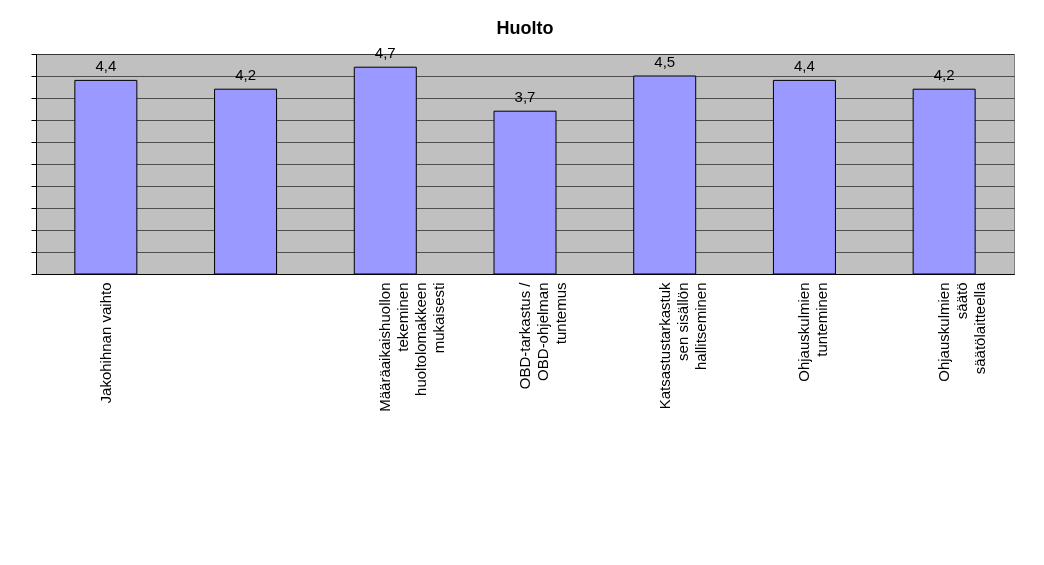 The height and width of the screenshot is (565, 1044). What do you see at coordinates (962, 331) in the screenshot?
I see `x-tick-label: Ohjauskulmien säätö säätölaitteella` at bounding box center [962, 331].